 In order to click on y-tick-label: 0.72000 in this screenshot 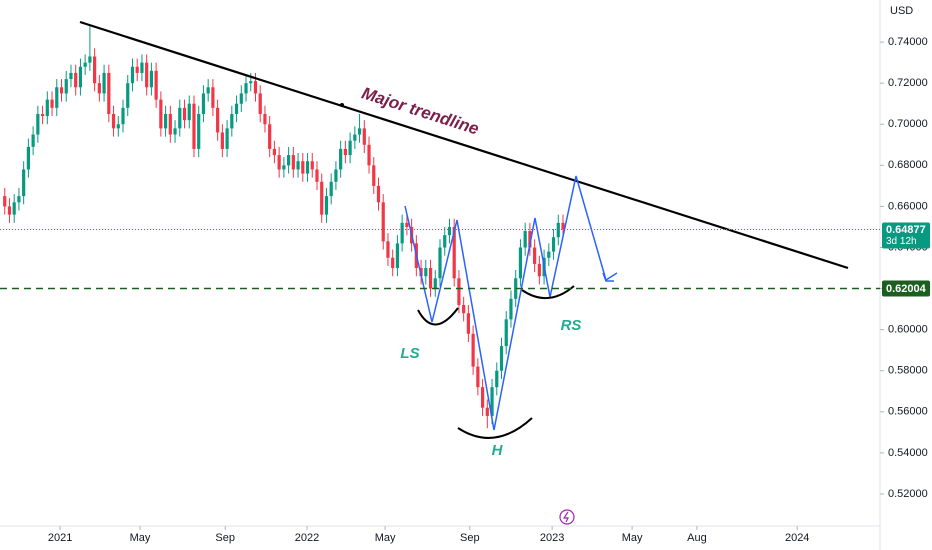, I will do `click(908, 83)`.